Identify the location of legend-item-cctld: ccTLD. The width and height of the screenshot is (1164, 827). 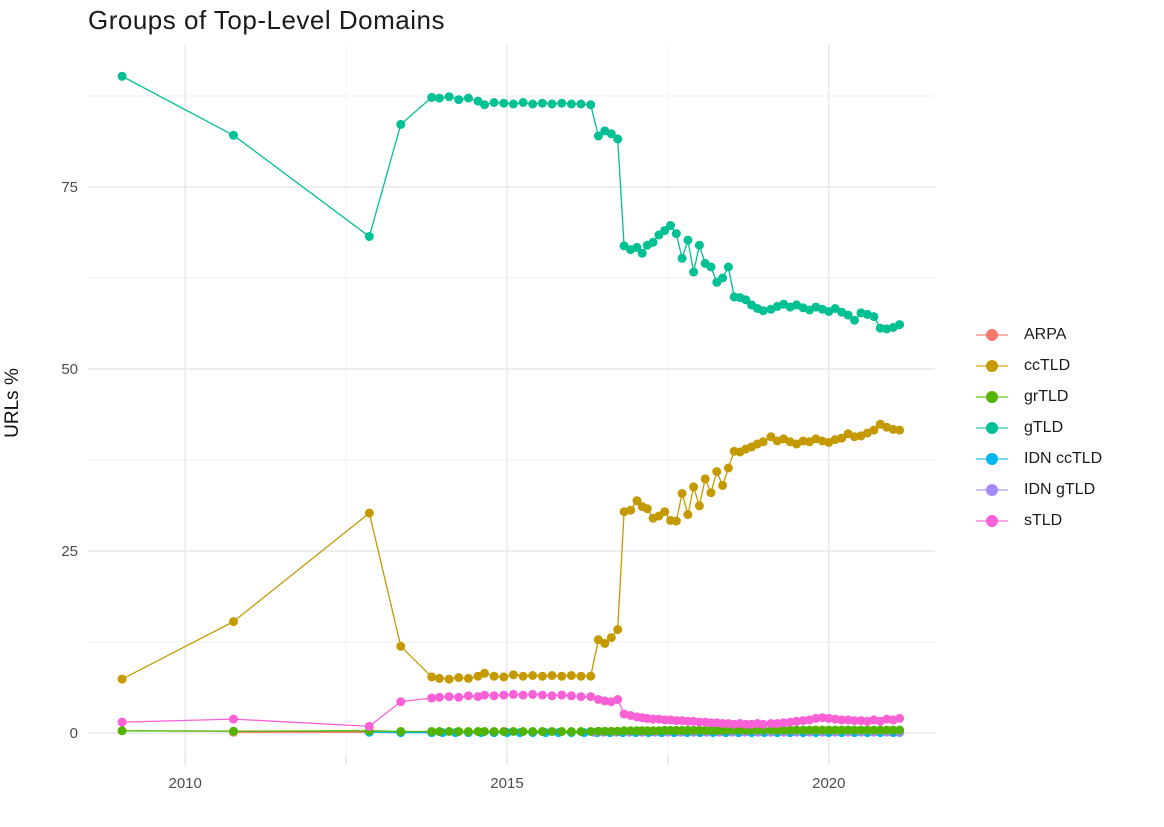
(1039, 365).